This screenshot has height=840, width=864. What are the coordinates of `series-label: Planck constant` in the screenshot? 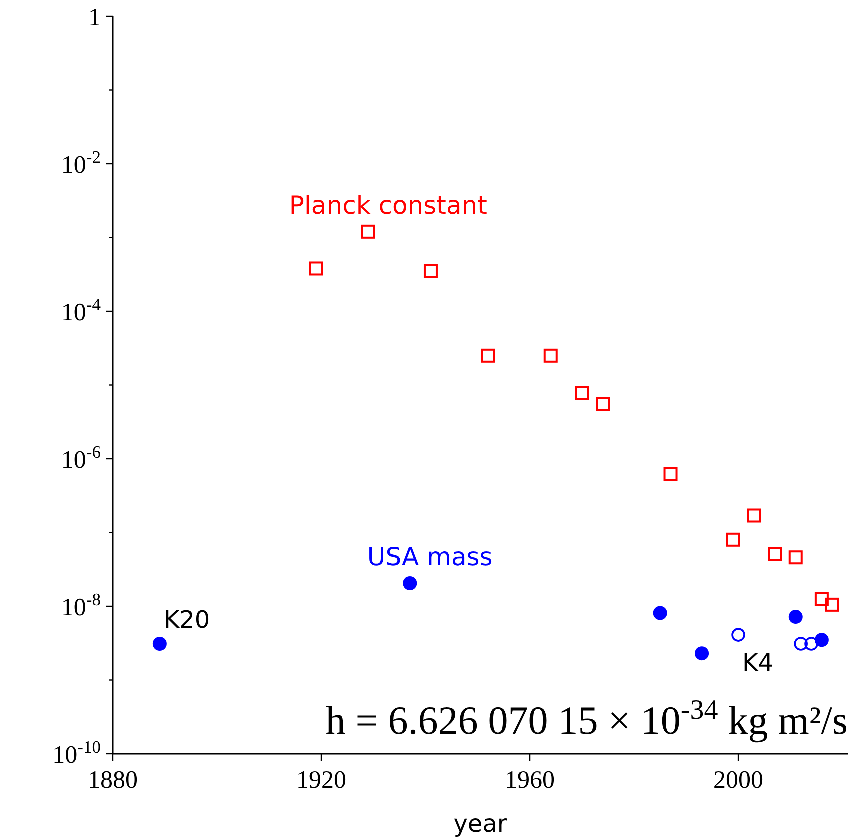 It's located at (388, 205).